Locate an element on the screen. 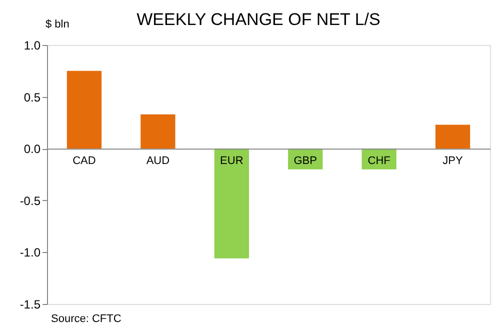  y-tick-label: -1.0 is located at coordinates (30, 253).